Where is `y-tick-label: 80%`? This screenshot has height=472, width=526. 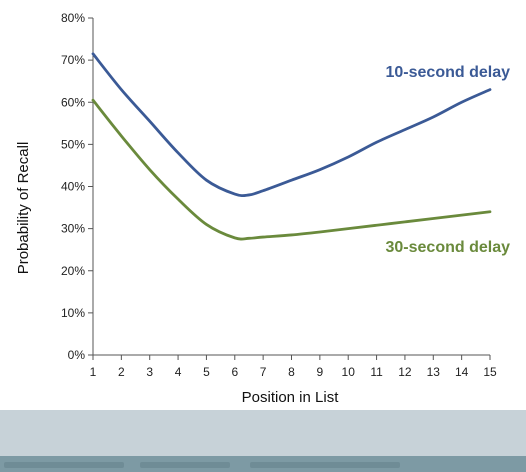 y-tick-label: 80% is located at coordinates (73, 18).